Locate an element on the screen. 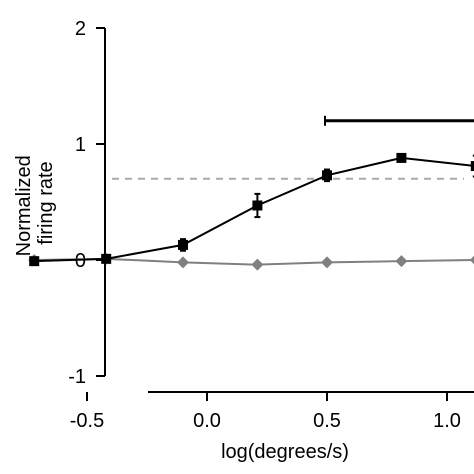  y-tick-label: 2 is located at coordinates (80, 29).